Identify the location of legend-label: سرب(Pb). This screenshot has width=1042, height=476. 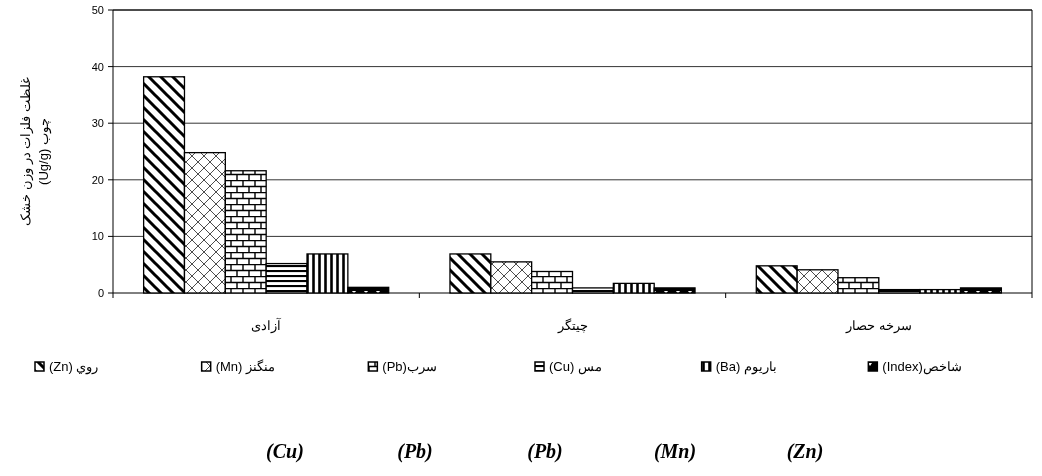
(409, 367).